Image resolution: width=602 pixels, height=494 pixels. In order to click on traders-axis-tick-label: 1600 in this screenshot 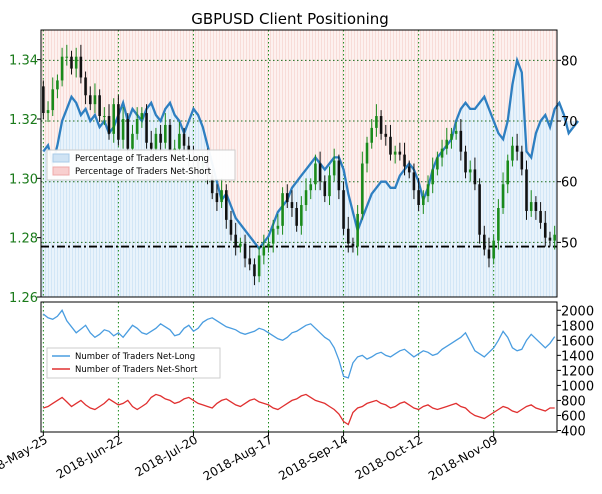, I will do `click(577, 341)`.